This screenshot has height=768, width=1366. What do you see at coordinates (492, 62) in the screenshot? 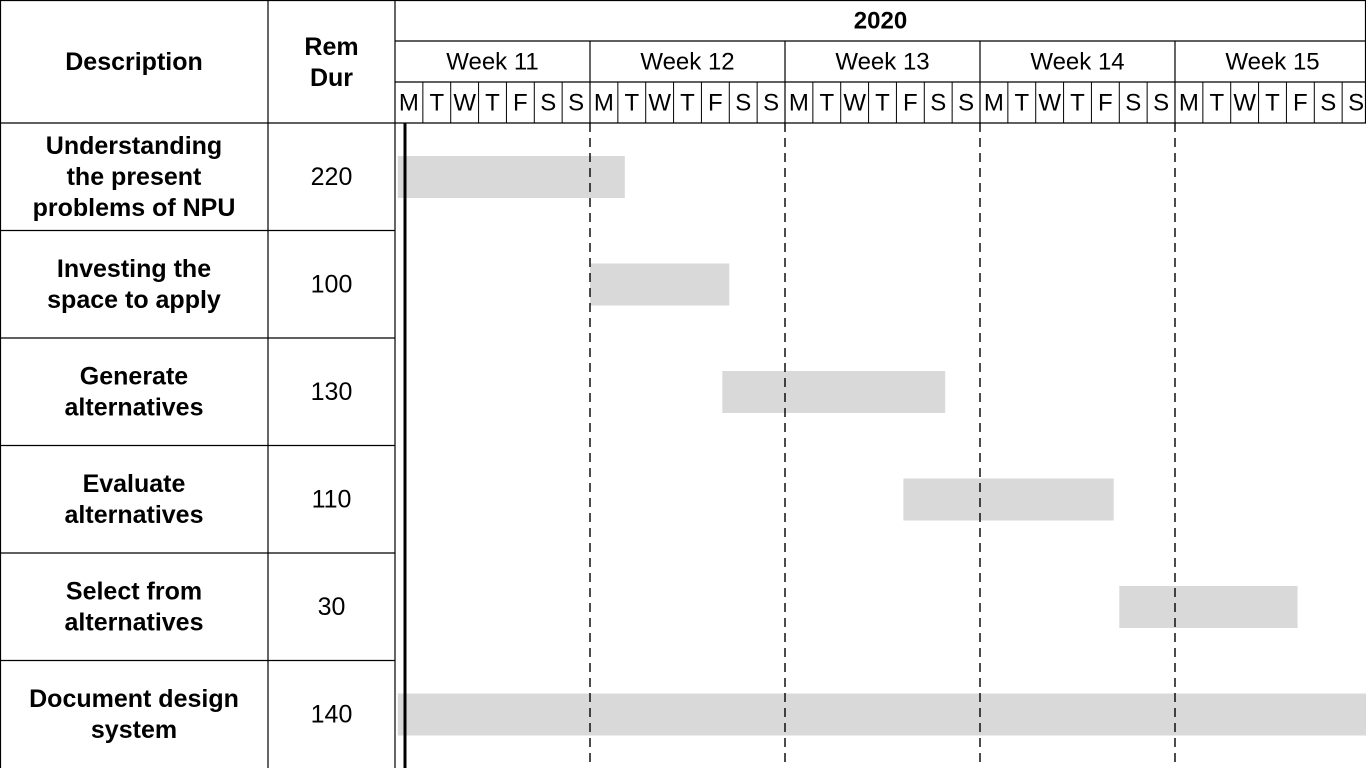
I see `week-label: Week 11` at bounding box center [492, 62].